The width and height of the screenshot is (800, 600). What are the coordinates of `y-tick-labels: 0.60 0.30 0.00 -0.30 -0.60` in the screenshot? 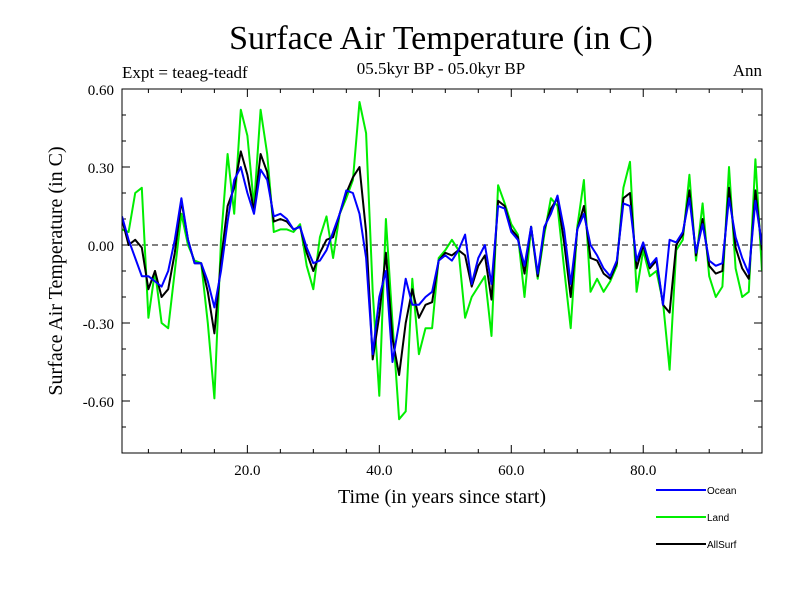 It's located at (98, 247).